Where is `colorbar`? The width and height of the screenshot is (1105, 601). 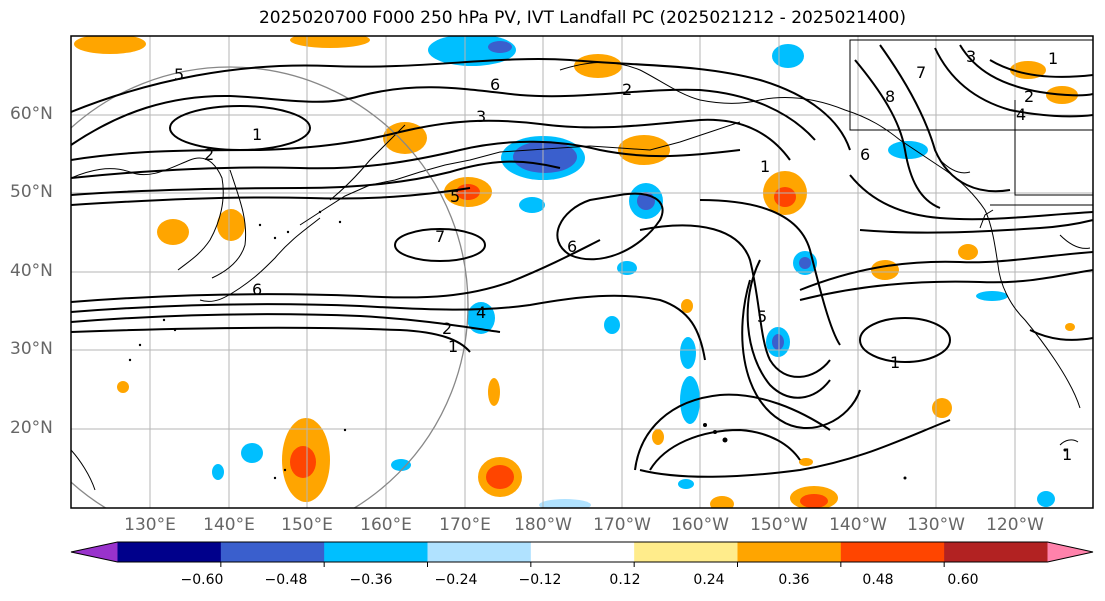 colorbar is located at coordinates (582, 554).